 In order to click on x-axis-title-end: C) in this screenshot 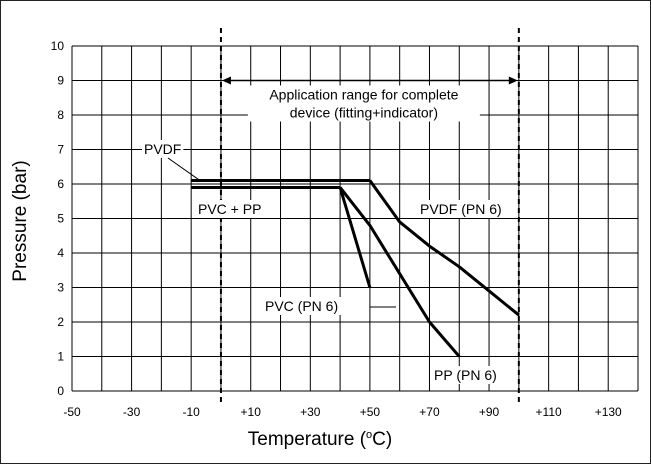, I will do `click(382, 439)`.